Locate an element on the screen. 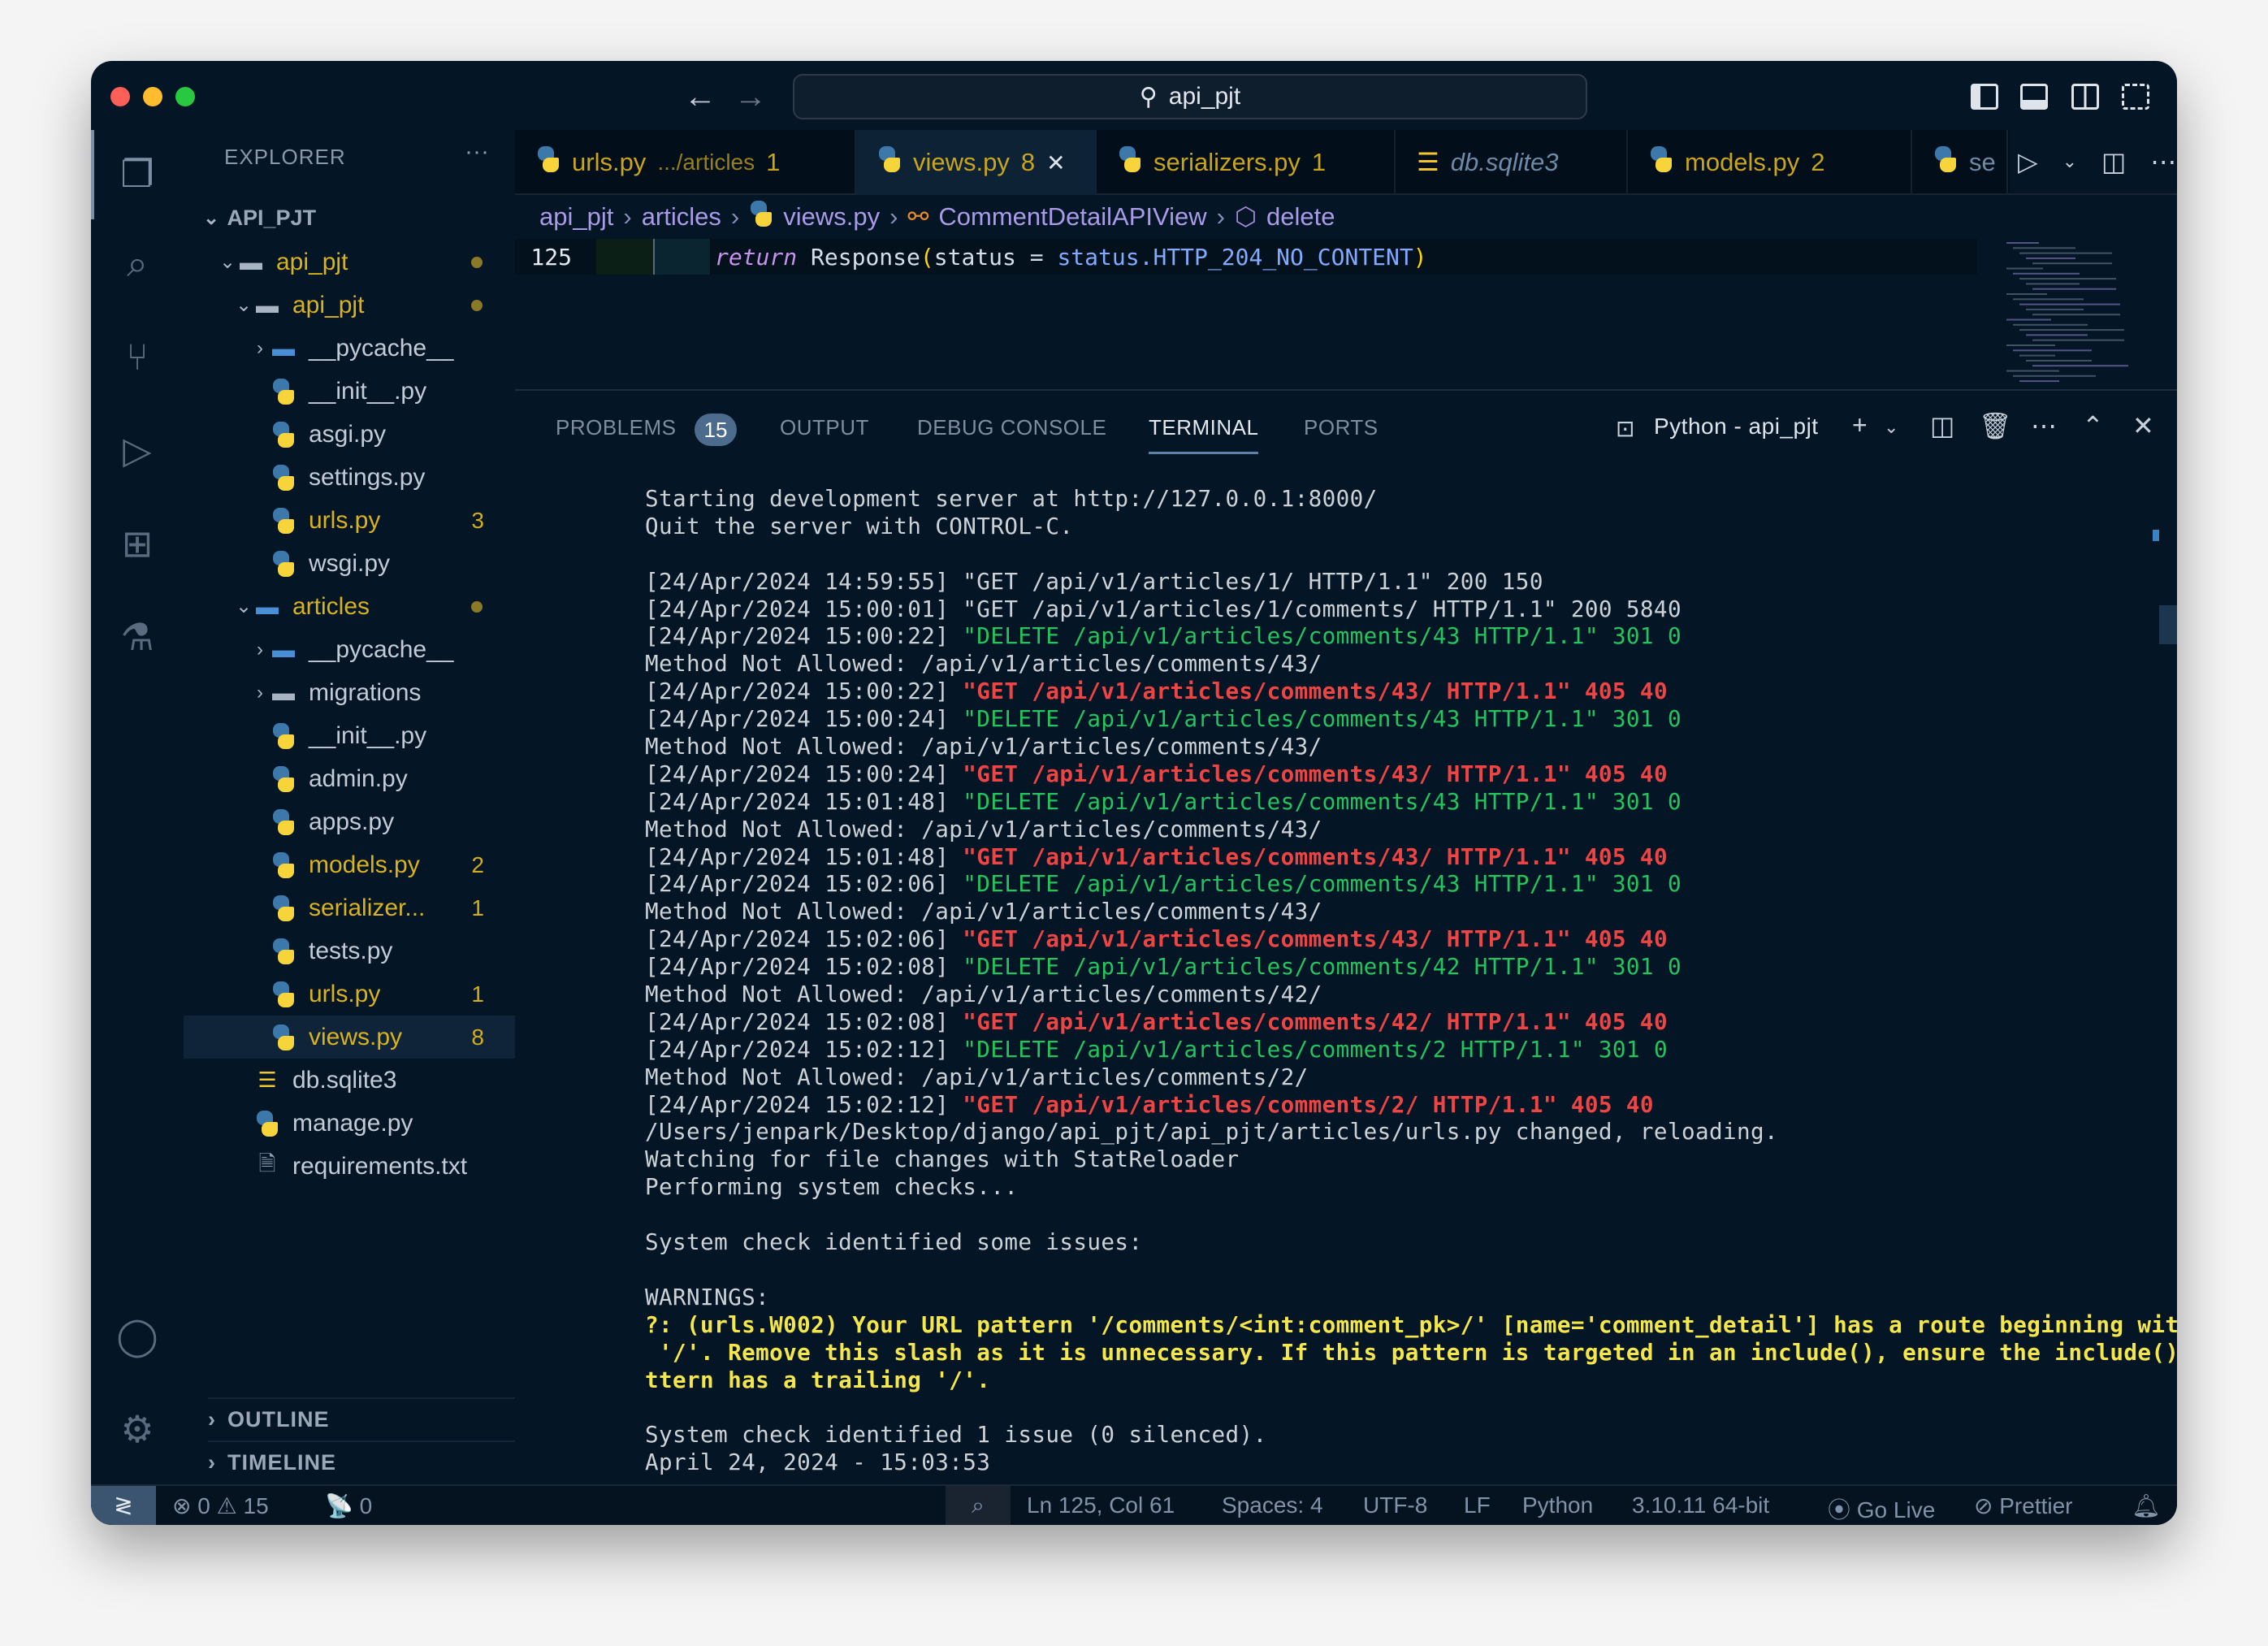  run-debug-icon: ▷ is located at coordinates (137, 450).